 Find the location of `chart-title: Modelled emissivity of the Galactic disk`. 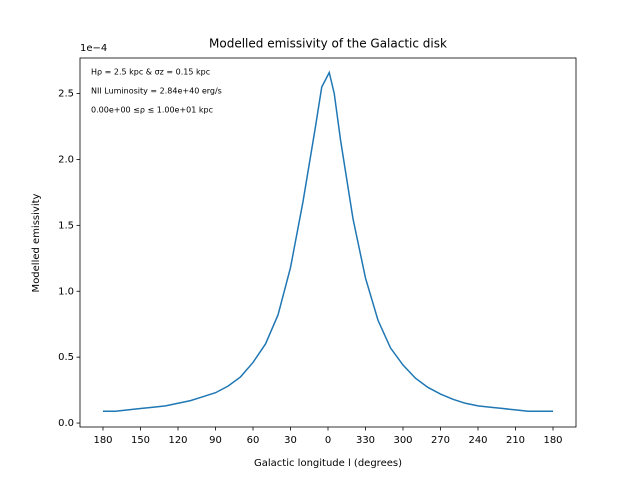

chart-title: Modelled emissivity of the Galactic disk is located at coordinates (328, 44).